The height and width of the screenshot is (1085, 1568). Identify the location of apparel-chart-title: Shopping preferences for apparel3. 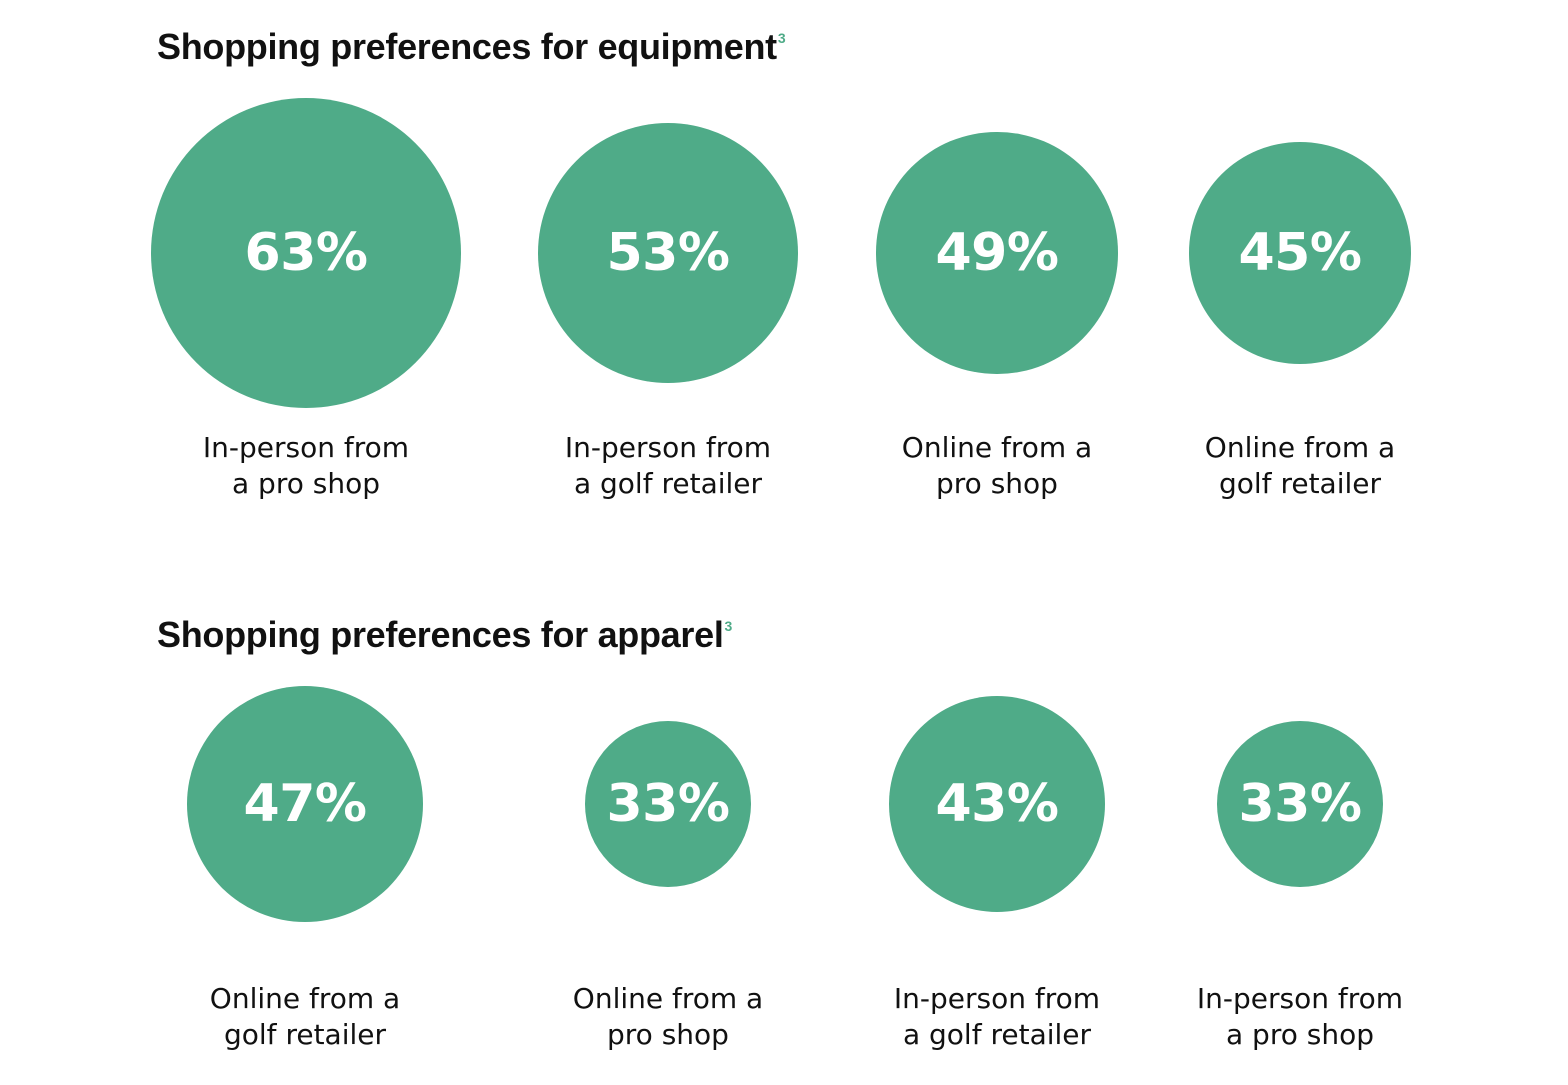
(444, 635).